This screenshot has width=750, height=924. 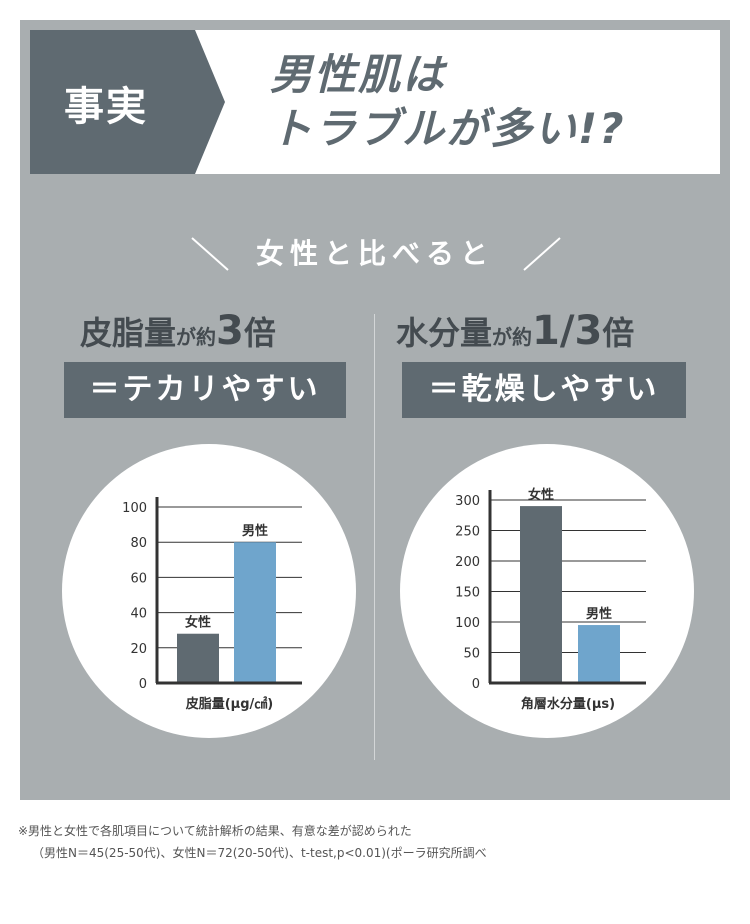 I want to click on y-tick-label: 200, so click(x=467, y=562).